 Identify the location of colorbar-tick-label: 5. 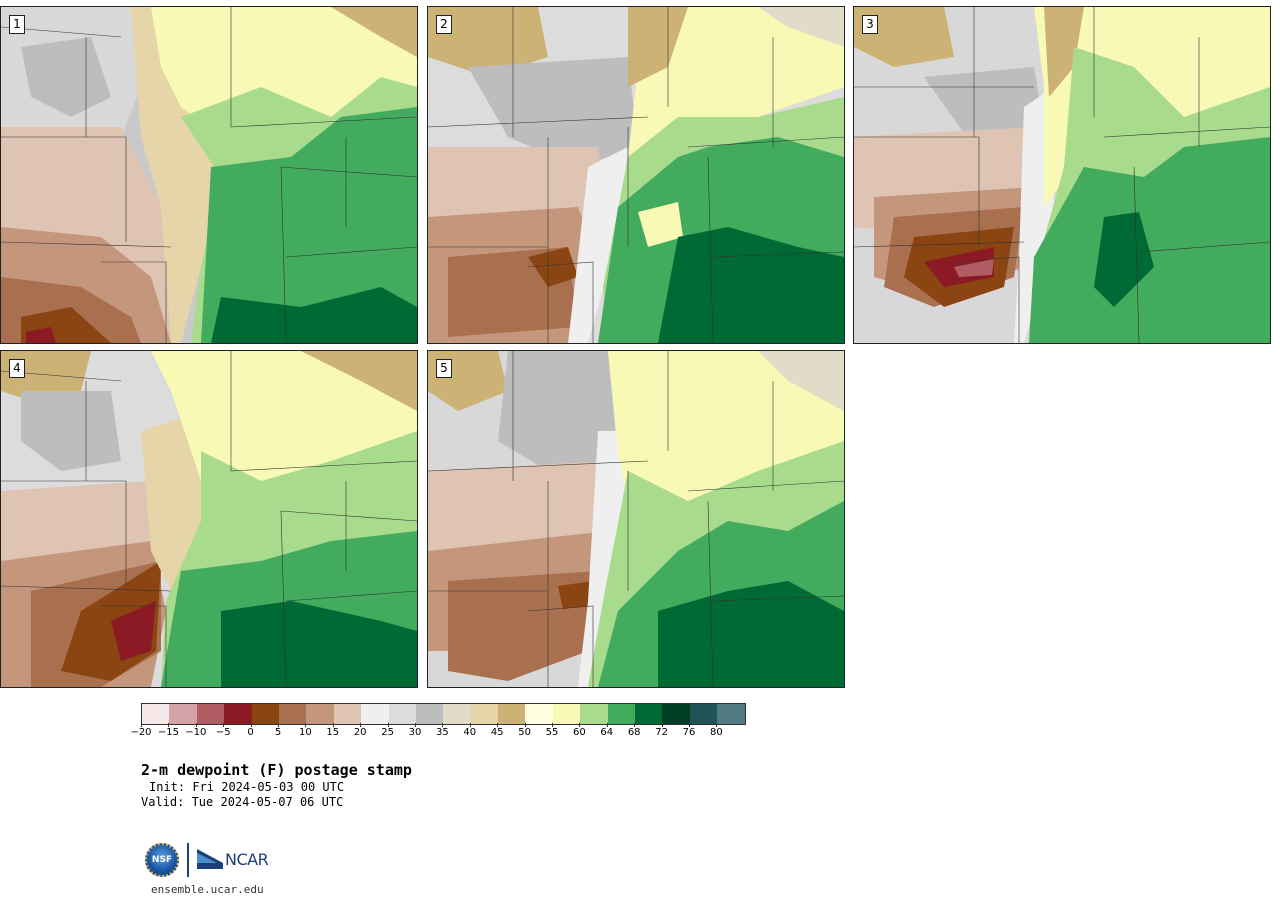
(278, 732).